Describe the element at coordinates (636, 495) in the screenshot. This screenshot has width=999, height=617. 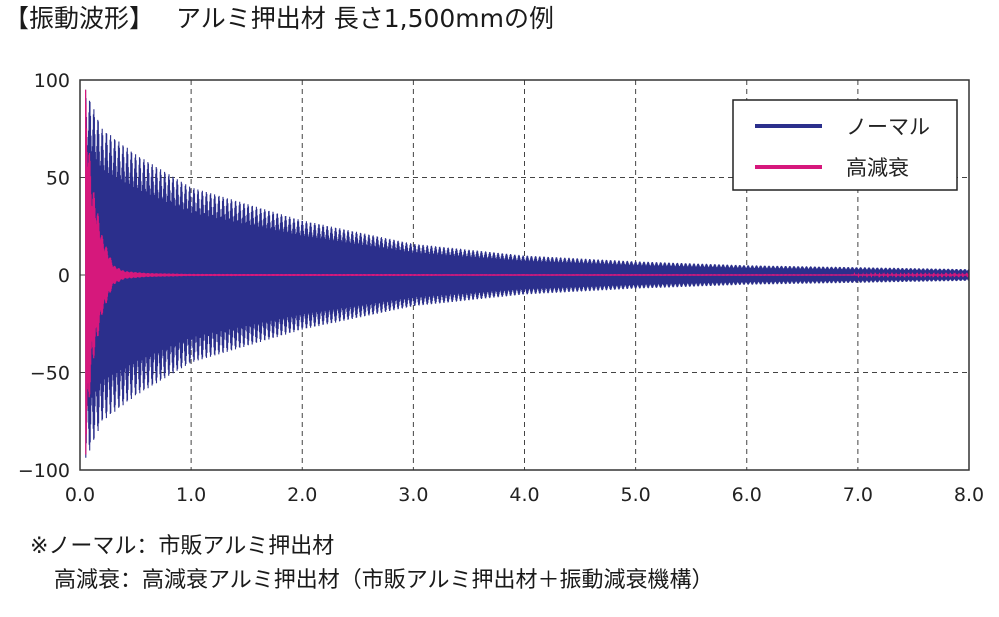
I see `x-tick-label: 5.0` at that location.